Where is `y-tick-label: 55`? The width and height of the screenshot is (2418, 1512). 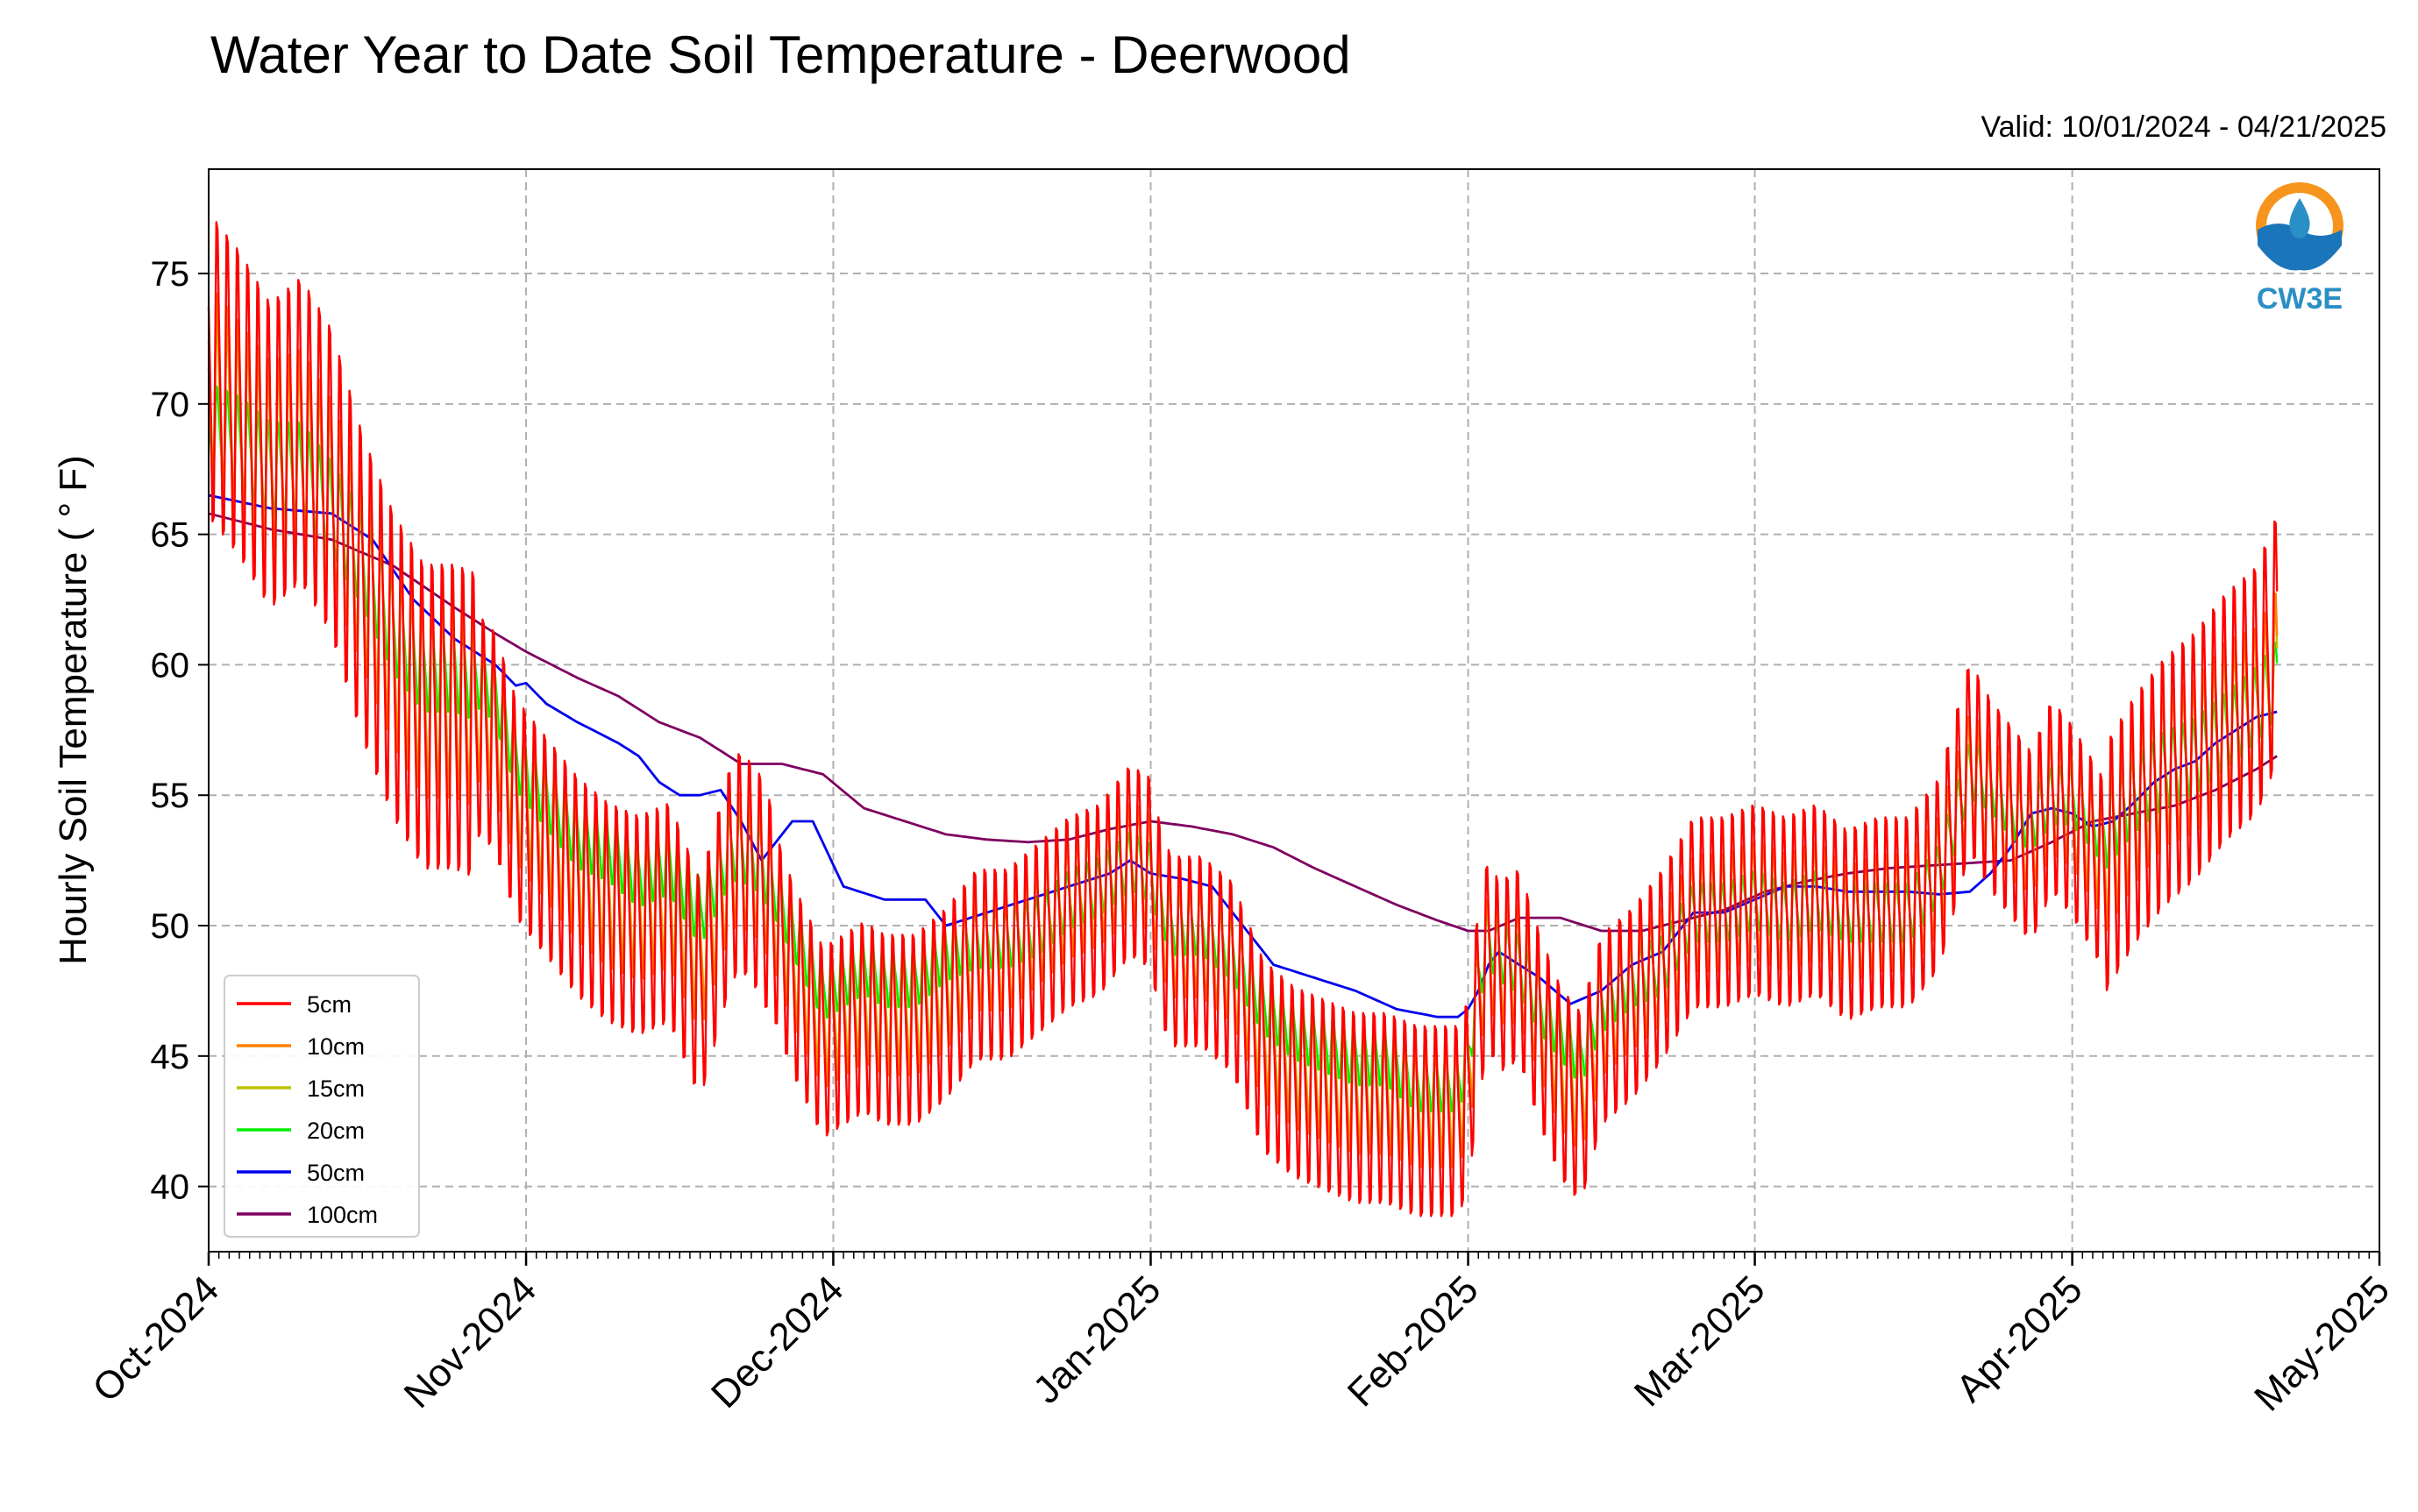 y-tick-label: 55 is located at coordinates (170, 796).